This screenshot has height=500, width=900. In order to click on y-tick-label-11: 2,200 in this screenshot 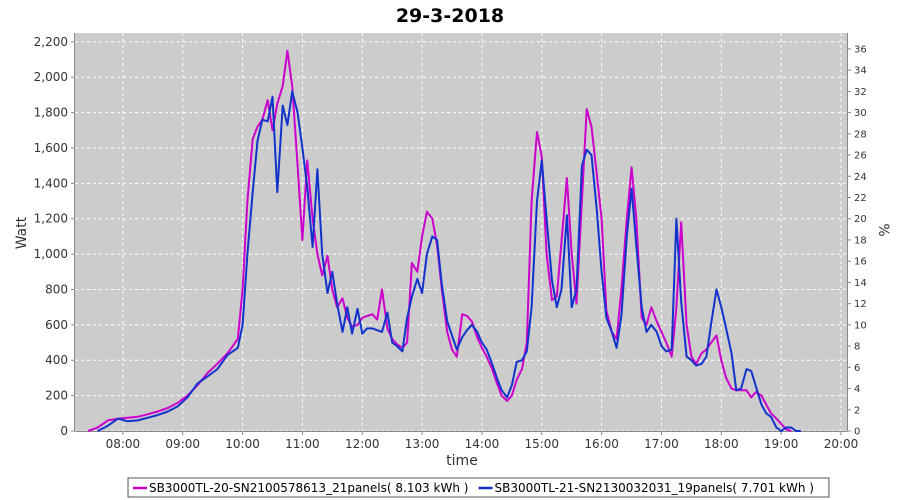, I will do `click(51, 42)`.